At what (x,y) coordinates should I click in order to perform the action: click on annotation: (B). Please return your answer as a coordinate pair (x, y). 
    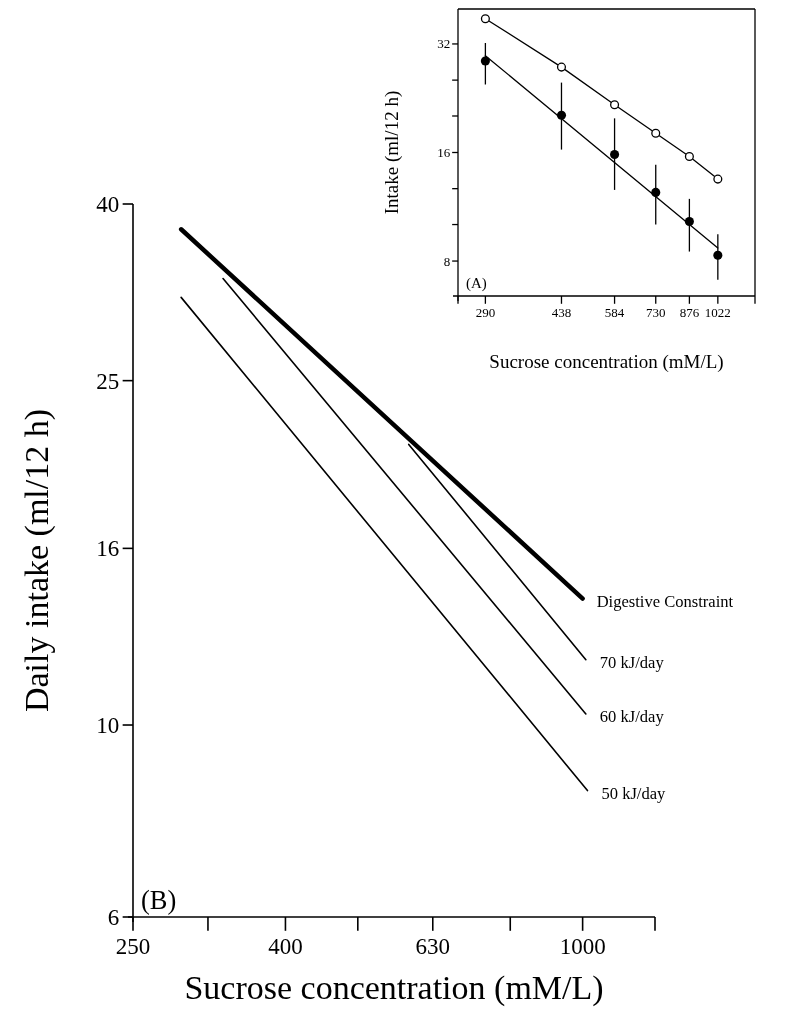
    Looking at the image, I should click on (159, 900).